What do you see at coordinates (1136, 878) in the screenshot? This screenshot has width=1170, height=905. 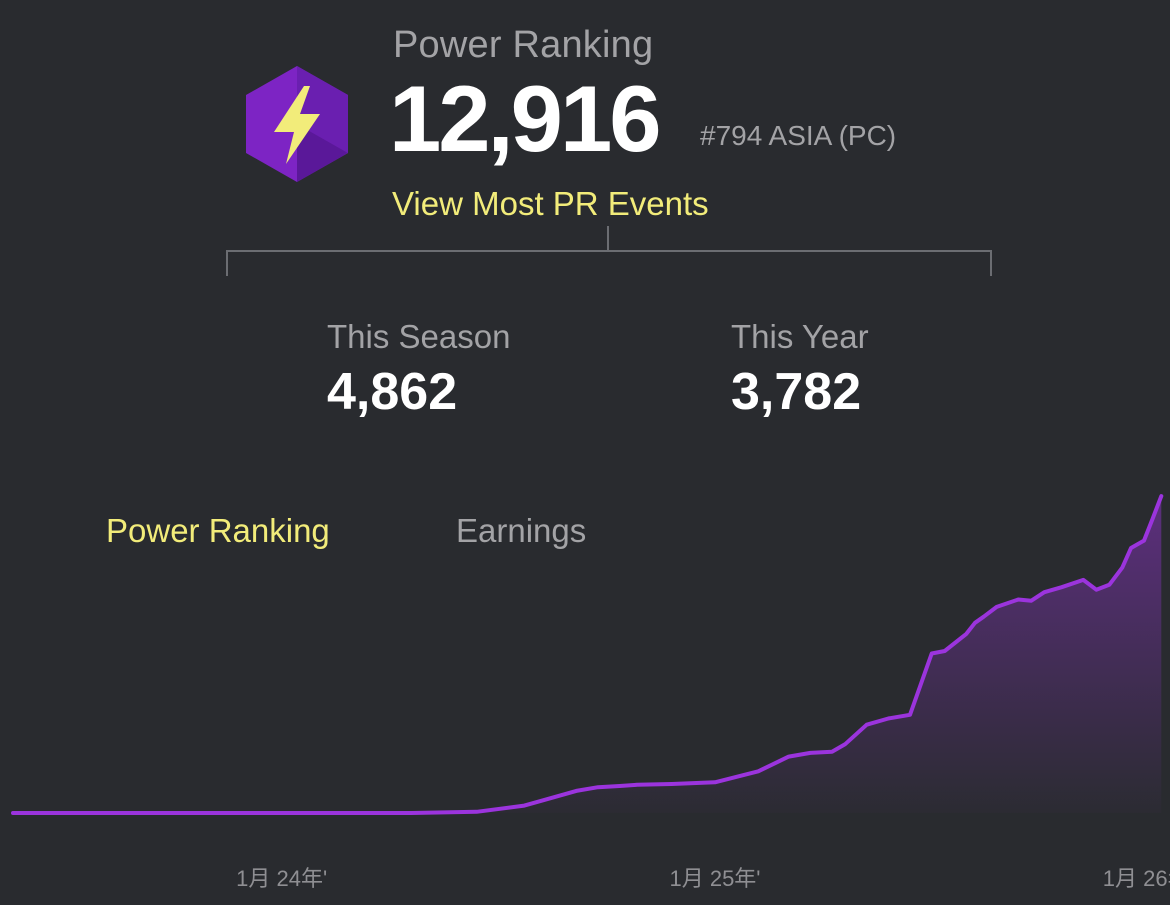 I see `x-tick-label: 1月 26年'` at bounding box center [1136, 878].